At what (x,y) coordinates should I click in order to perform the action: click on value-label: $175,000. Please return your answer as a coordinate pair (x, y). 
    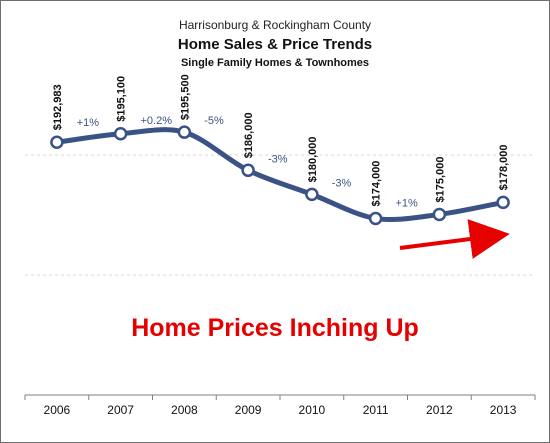
    Looking at the image, I should click on (440, 180).